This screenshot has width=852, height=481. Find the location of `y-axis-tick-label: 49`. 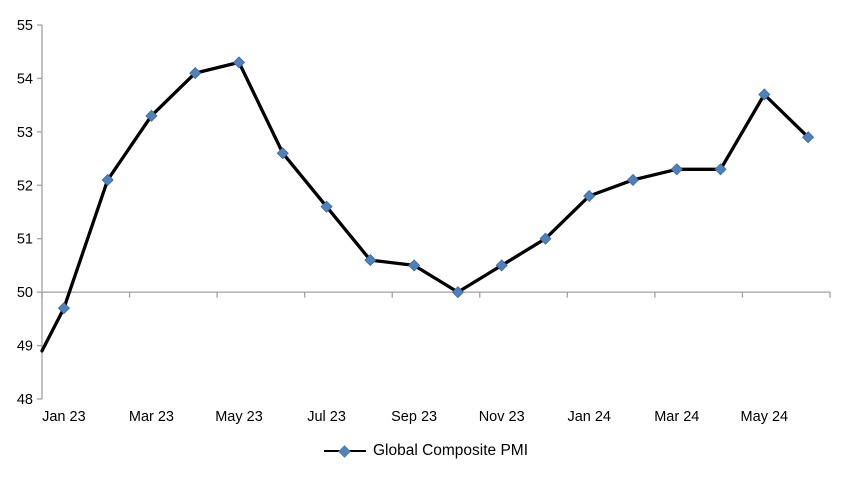

y-axis-tick-label: 49 is located at coordinates (25, 347).